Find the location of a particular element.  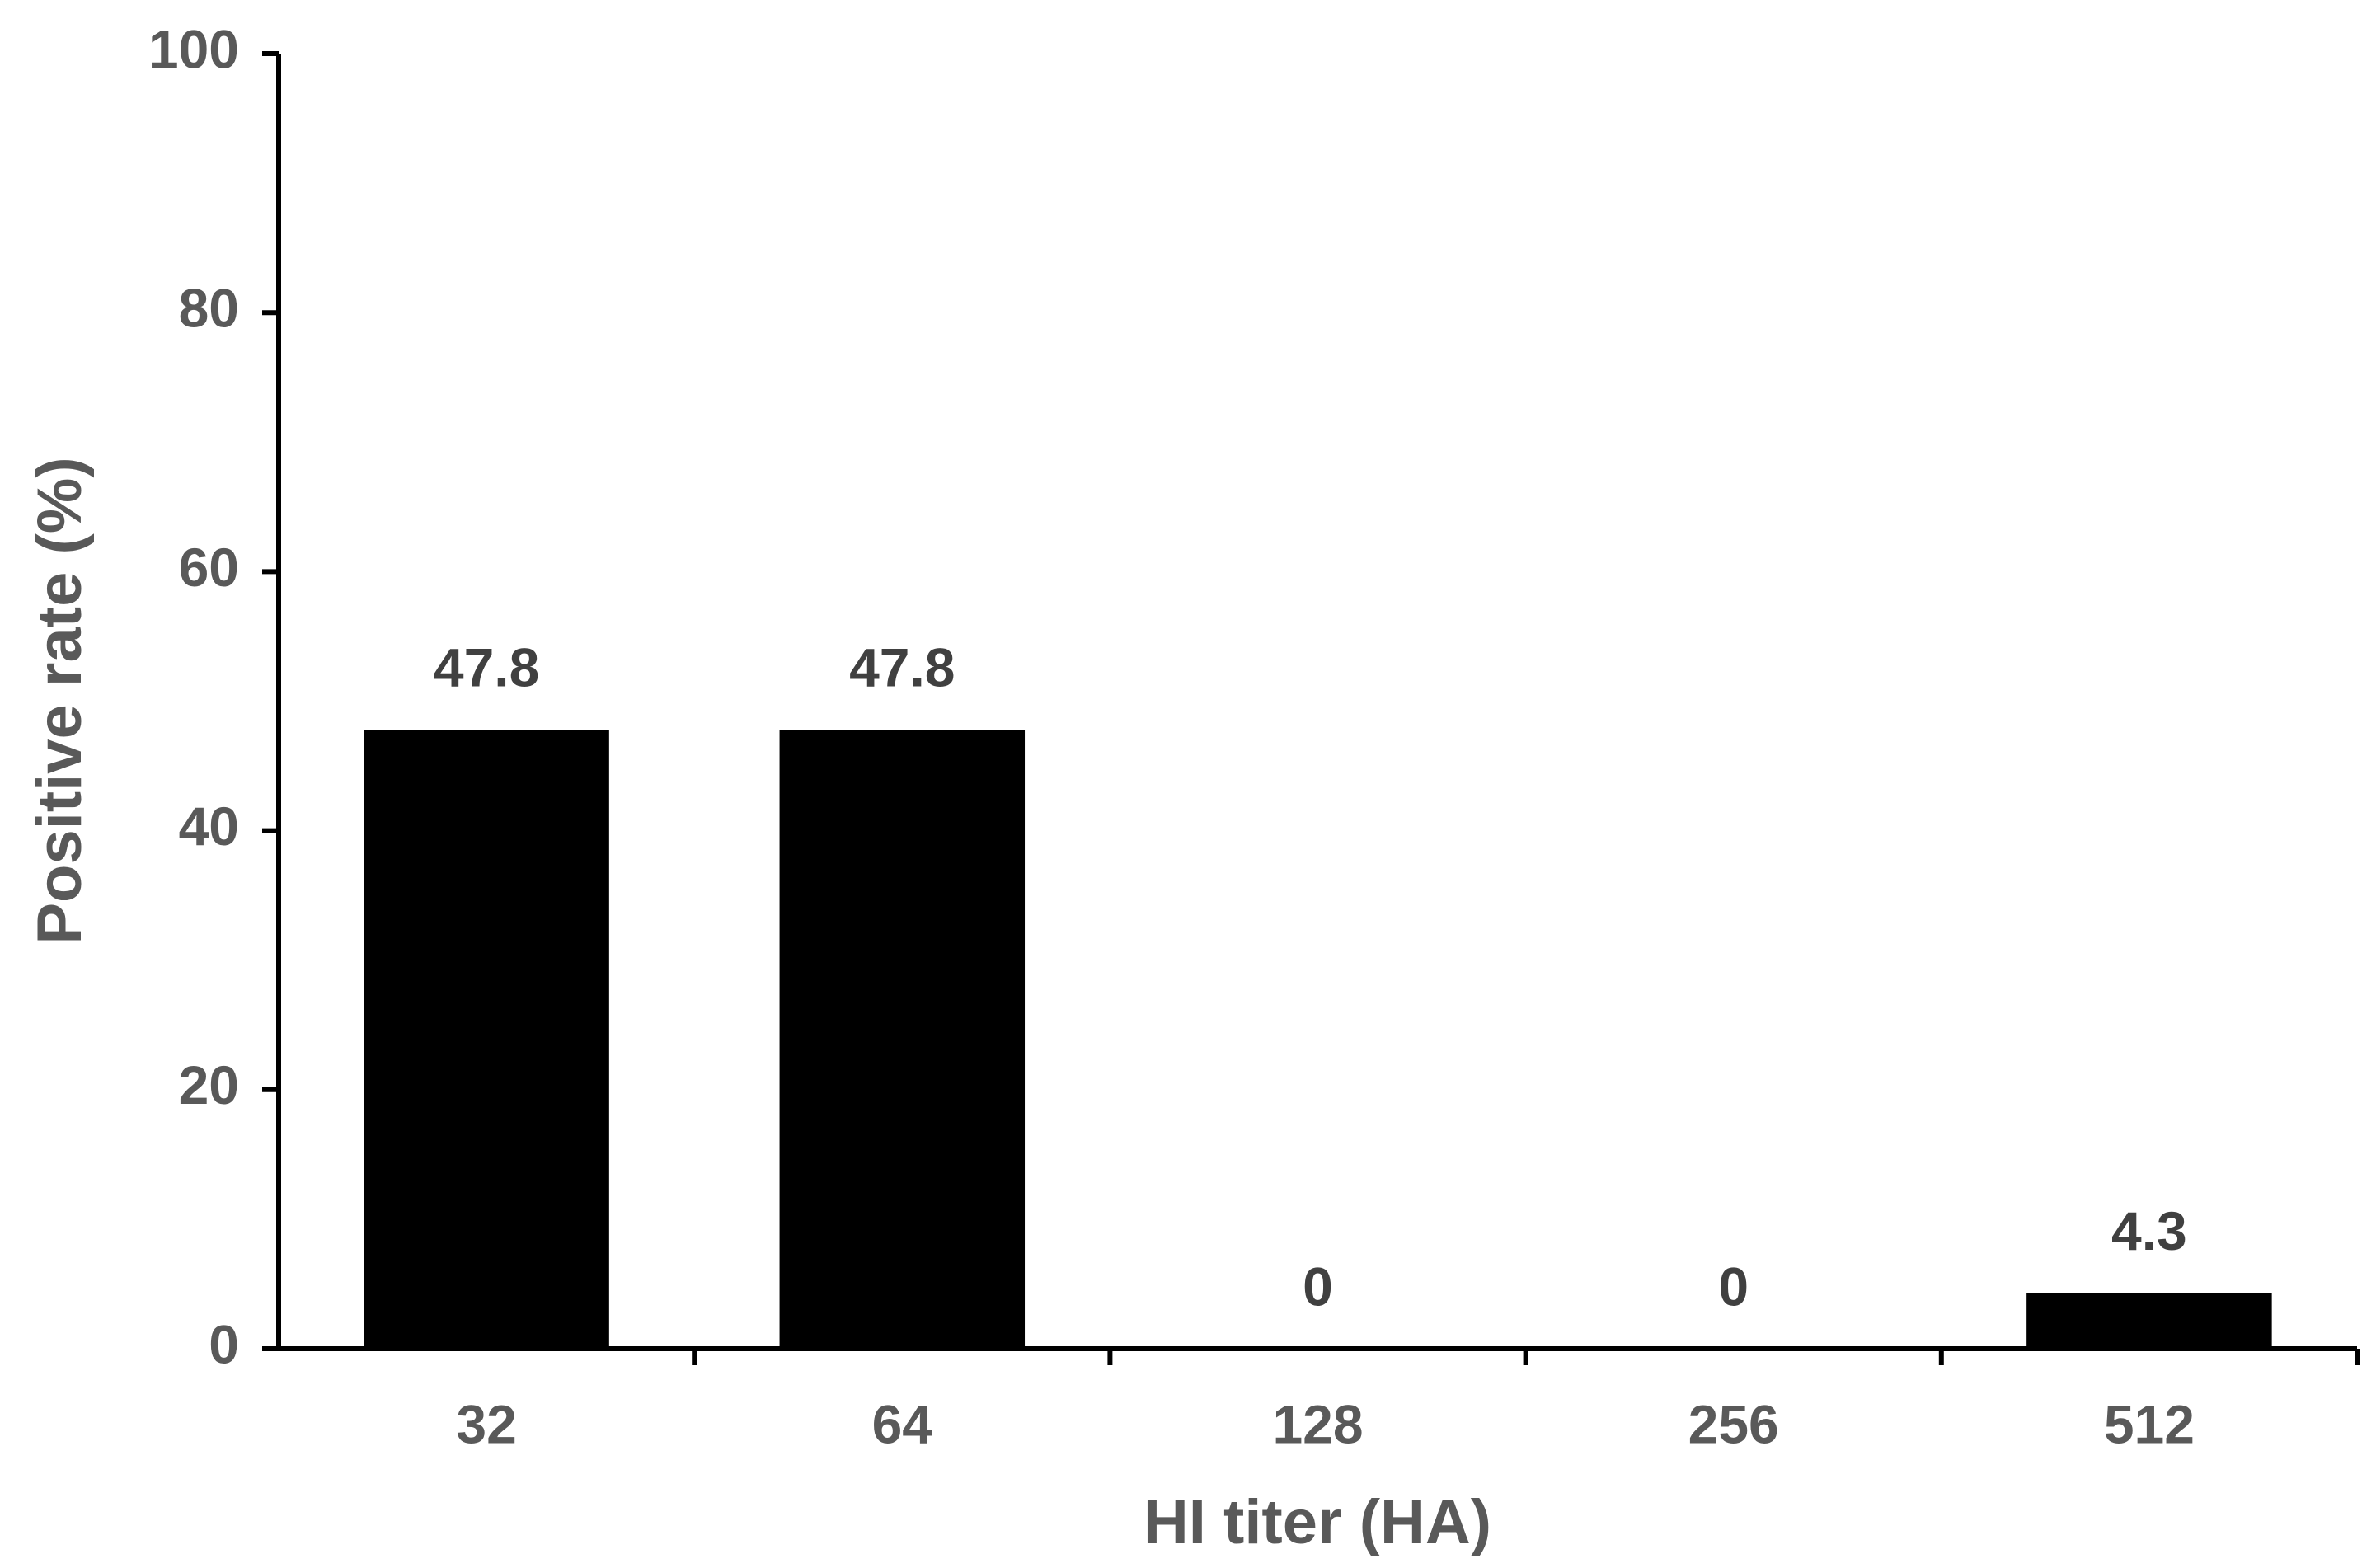

y-tick-label: 80 is located at coordinates (209, 308).